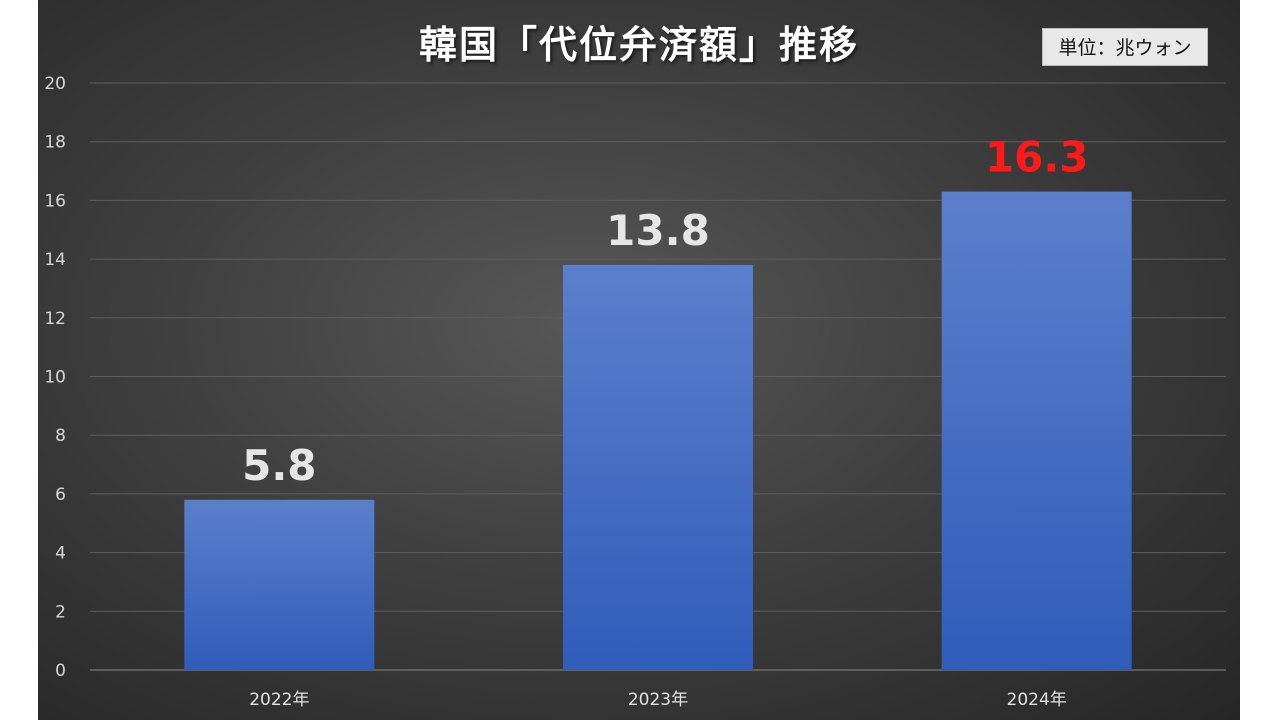 The height and width of the screenshot is (720, 1280). What do you see at coordinates (60, 612) in the screenshot?
I see `y-tick-label: 2` at bounding box center [60, 612].